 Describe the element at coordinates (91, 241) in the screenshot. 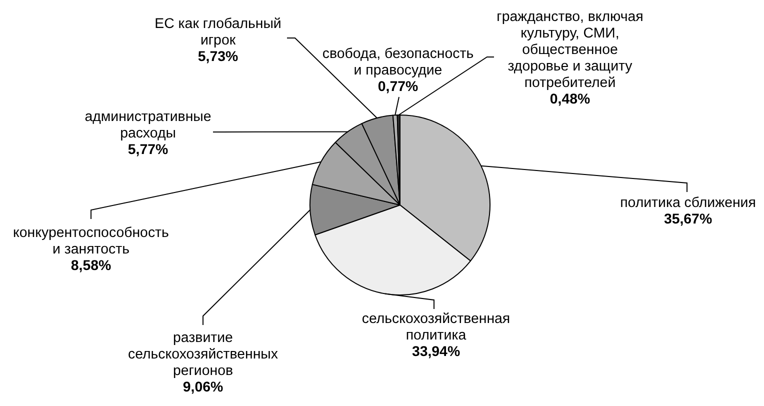

I see `slice-label: конкурентоспособность и занятость` at that location.